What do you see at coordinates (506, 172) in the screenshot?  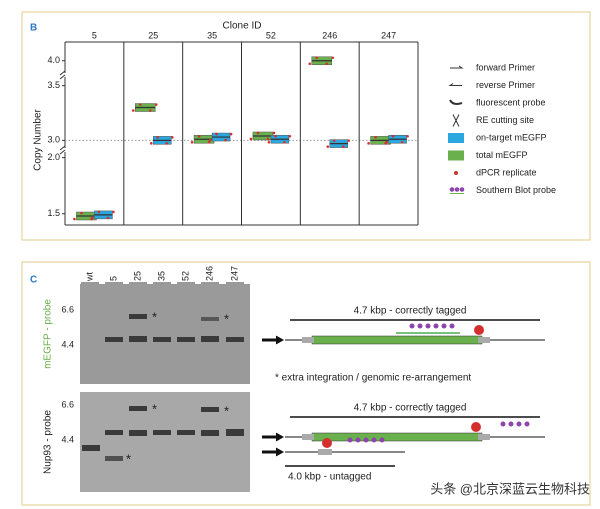 I see `legend-label: dPCR replicate` at bounding box center [506, 172].